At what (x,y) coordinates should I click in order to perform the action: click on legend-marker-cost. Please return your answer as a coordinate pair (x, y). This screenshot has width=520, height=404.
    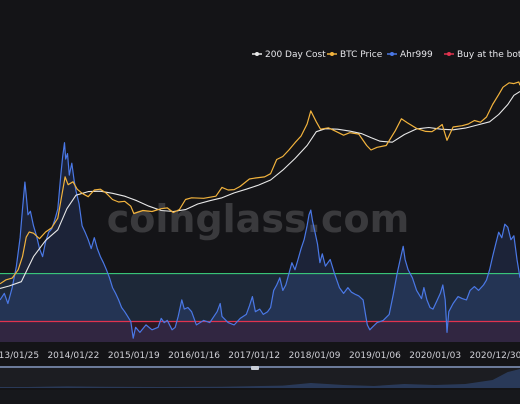
    Looking at the image, I should click on (257, 54).